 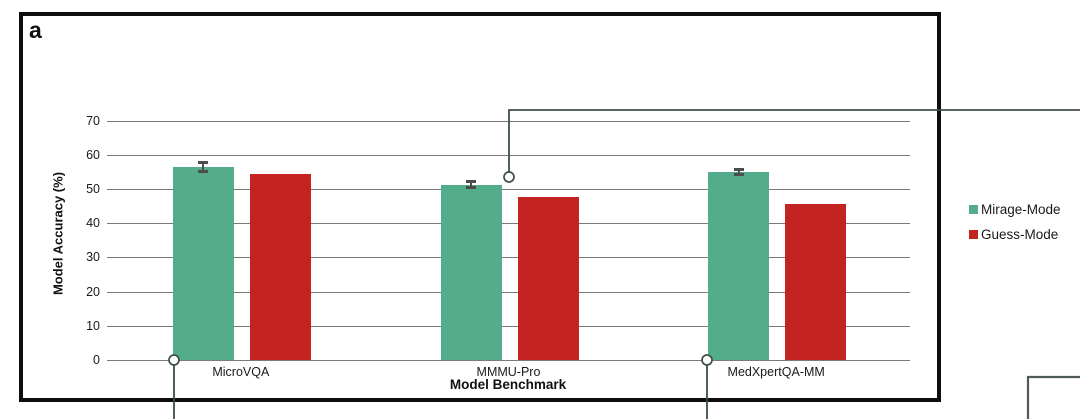 What do you see at coordinates (548, 278) in the screenshot?
I see `bar-guess-mode-mmmu-pro` at bounding box center [548, 278].